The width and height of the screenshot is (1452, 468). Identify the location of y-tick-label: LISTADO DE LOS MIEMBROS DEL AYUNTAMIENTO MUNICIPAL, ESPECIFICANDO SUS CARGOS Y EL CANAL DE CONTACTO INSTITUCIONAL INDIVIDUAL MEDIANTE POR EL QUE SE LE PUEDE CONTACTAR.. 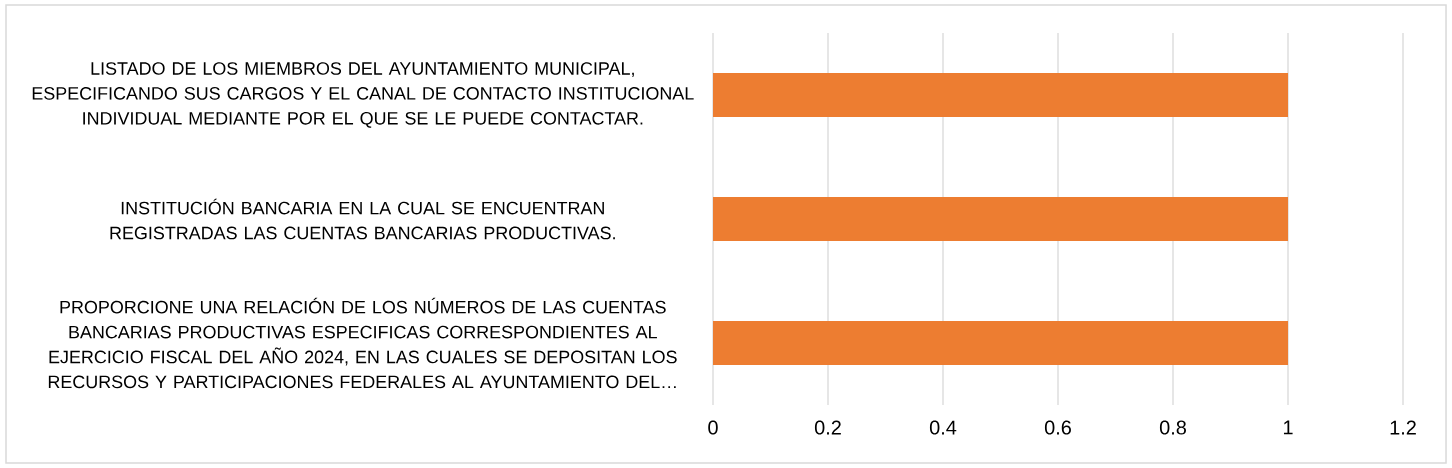
(363, 95).